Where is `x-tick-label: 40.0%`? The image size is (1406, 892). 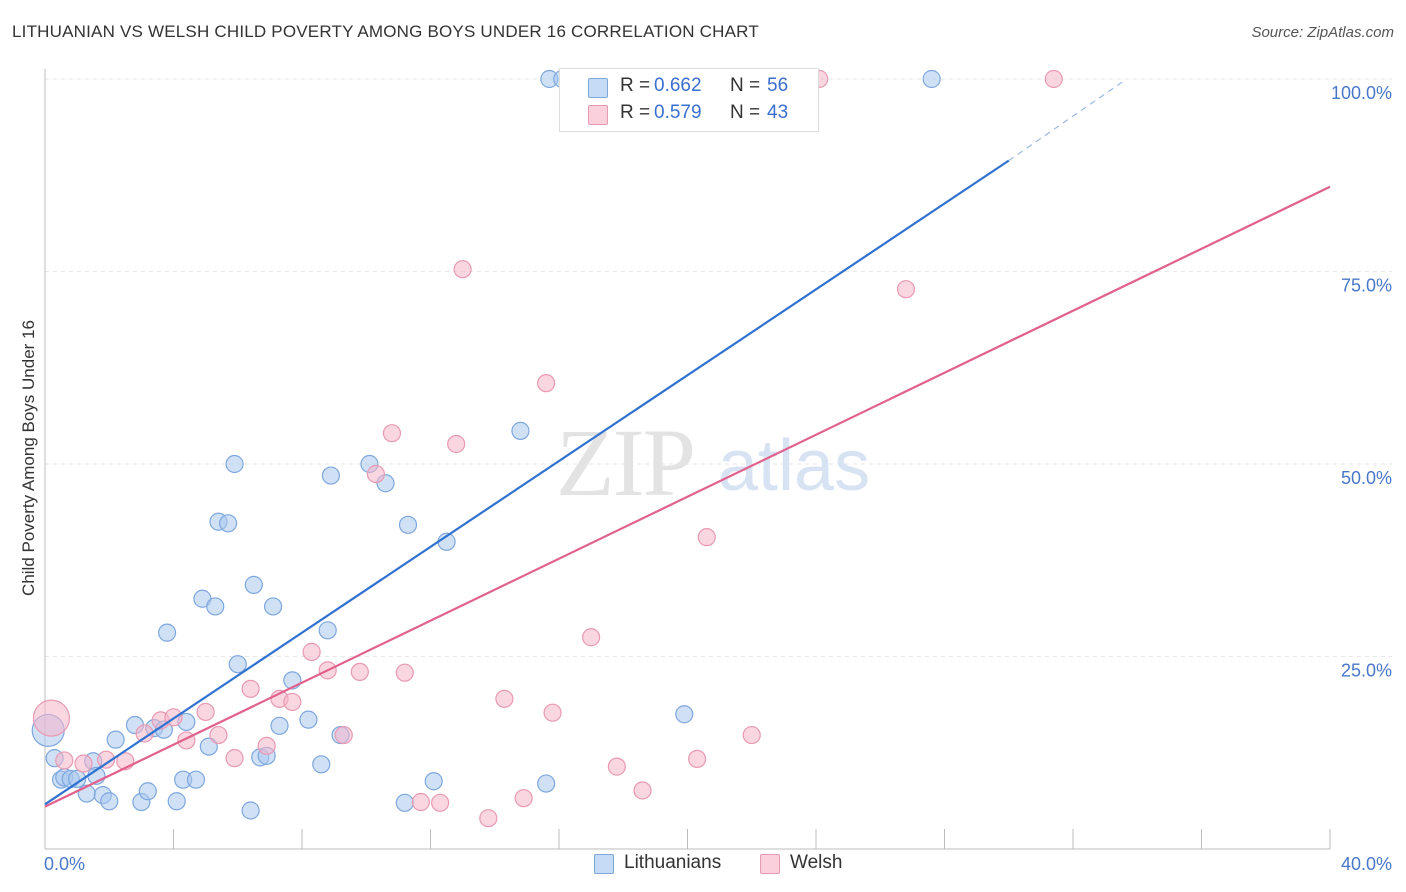 x-tick-label: 40.0% is located at coordinates (1366, 864).